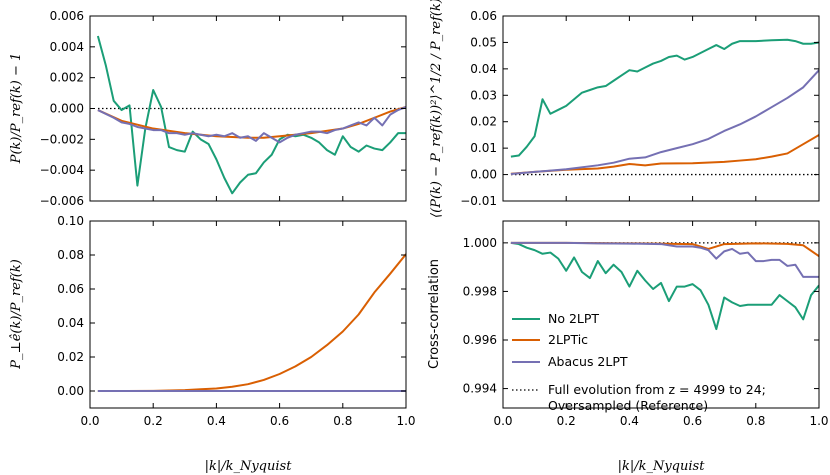 Image resolution: width=830 pixels, height=475 pixels. Describe the element at coordinates (692, 421) in the screenshot. I see `x-tick-label-bottom-right: 0.6` at that location.